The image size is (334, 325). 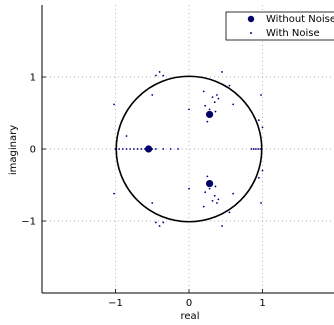 What do you see at coordinates (262, 303) in the screenshot?
I see `x-tick-label-2: 1` at bounding box center [262, 303].